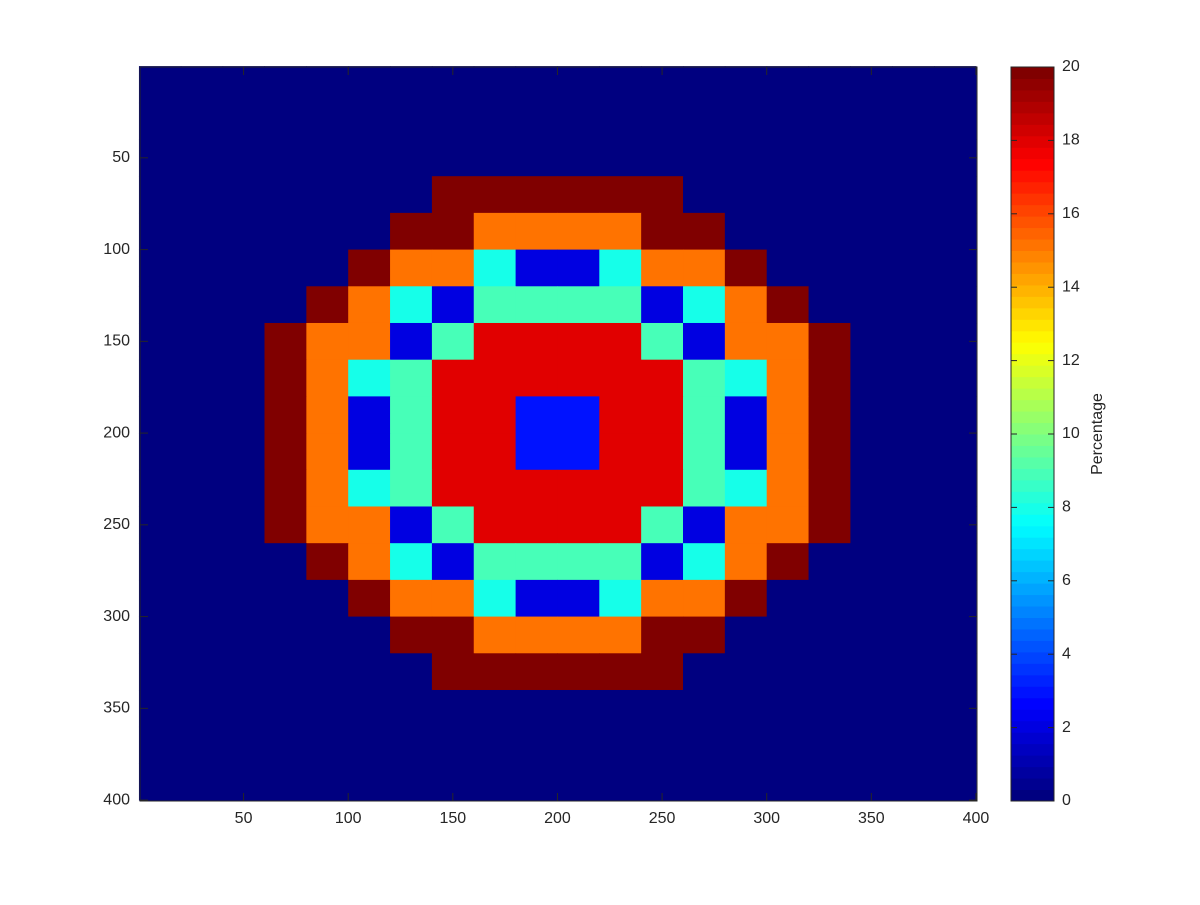 This screenshot has height=905, width=1200. What do you see at coordinates (871, 818) in the screenshot?
I see `x-tick-label: 350` at bounding box center [871, 818].